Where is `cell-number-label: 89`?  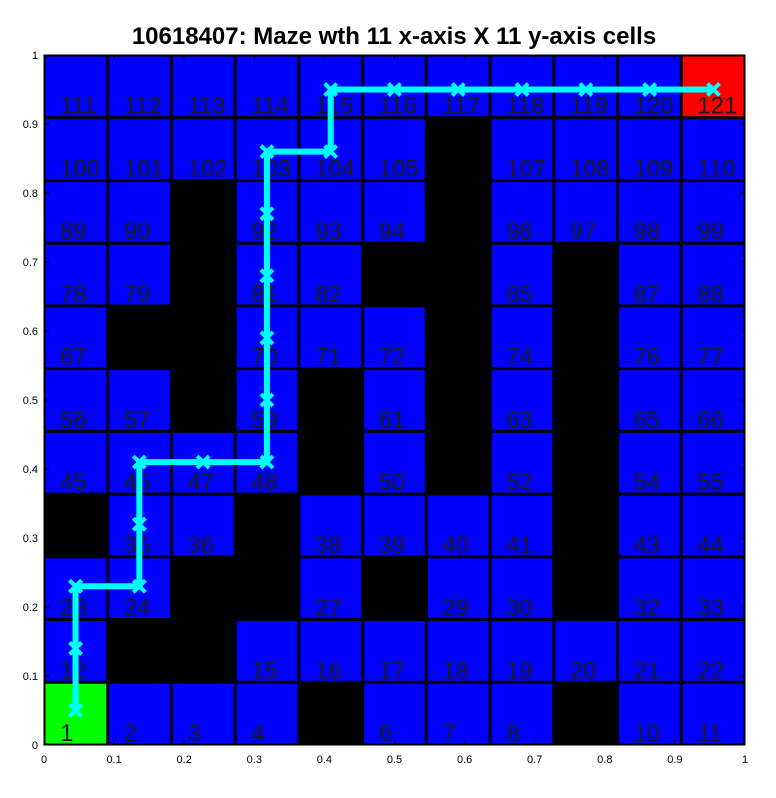 cell-number-label: 89 is located at coordinates (73, 231).